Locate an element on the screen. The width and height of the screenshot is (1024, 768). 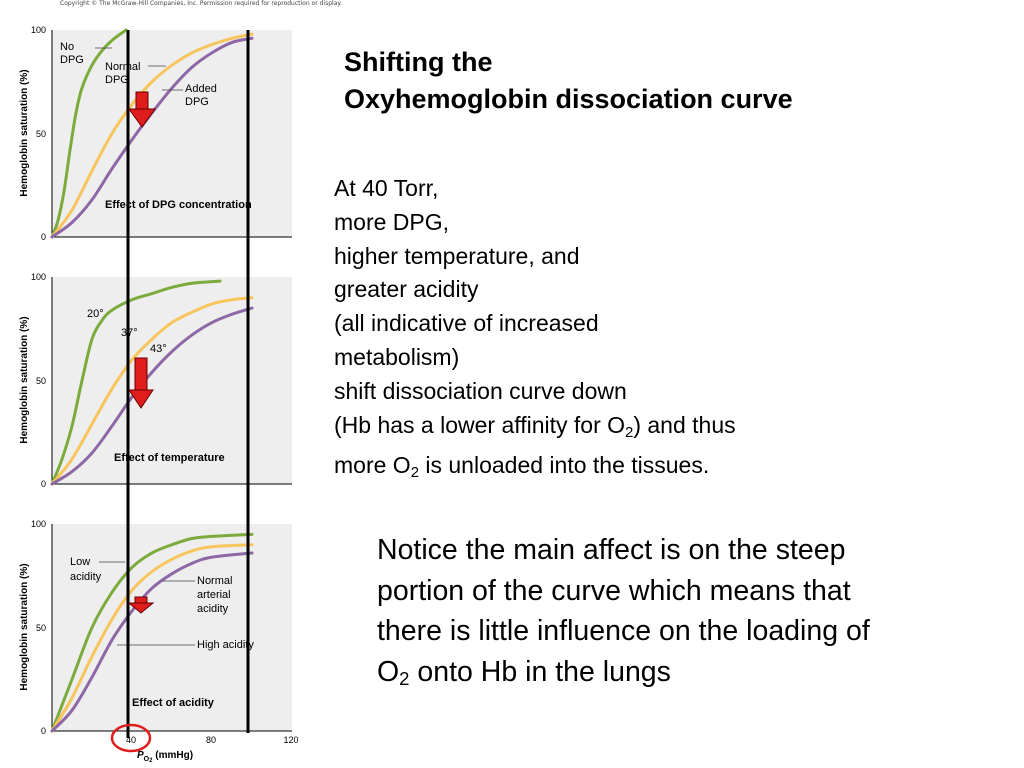
curve-normal-arterial-acidity is located at coordinates (152, 638).